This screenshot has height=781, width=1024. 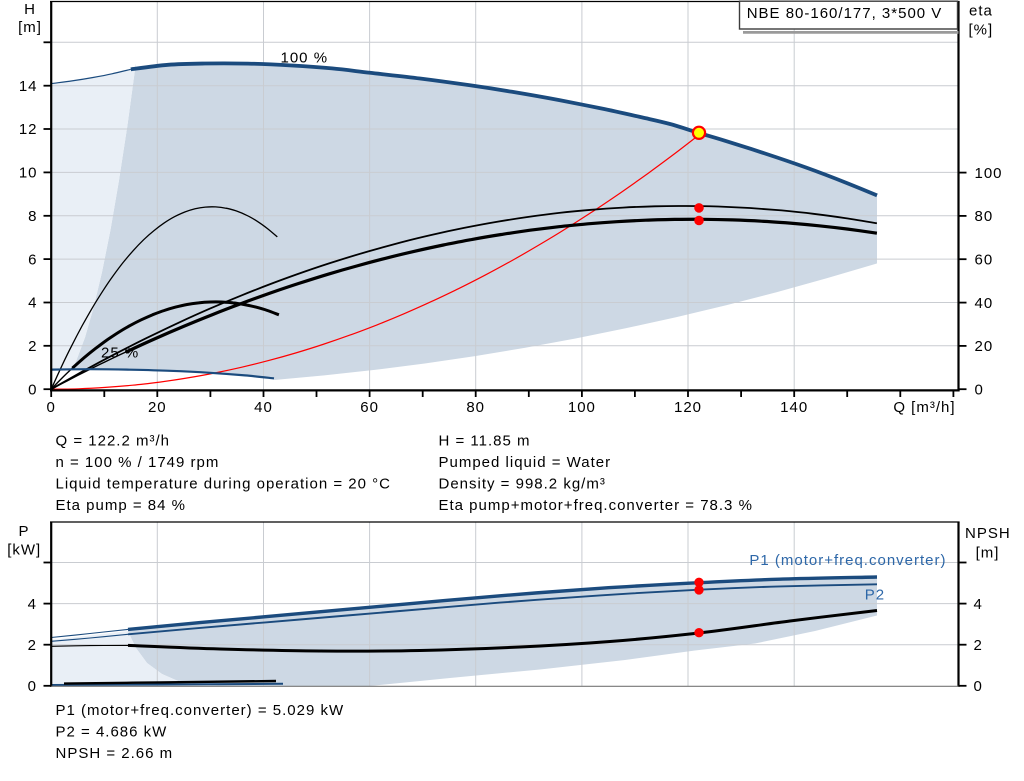 I want to click on svg-text: Pumped liquid = Water, so click(x=525, y=462).